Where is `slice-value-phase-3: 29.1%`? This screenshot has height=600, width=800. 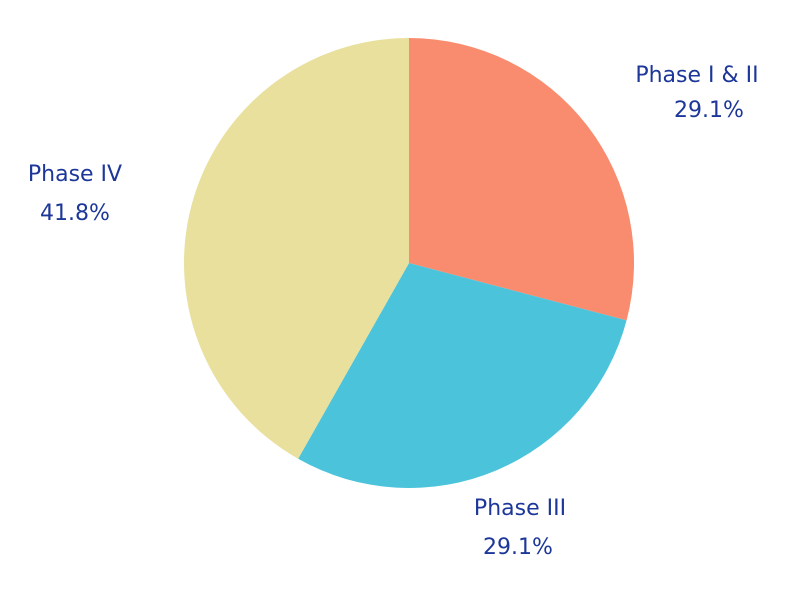
slice-value-phase-3: 29.1% is located at coordinates (518, 547).